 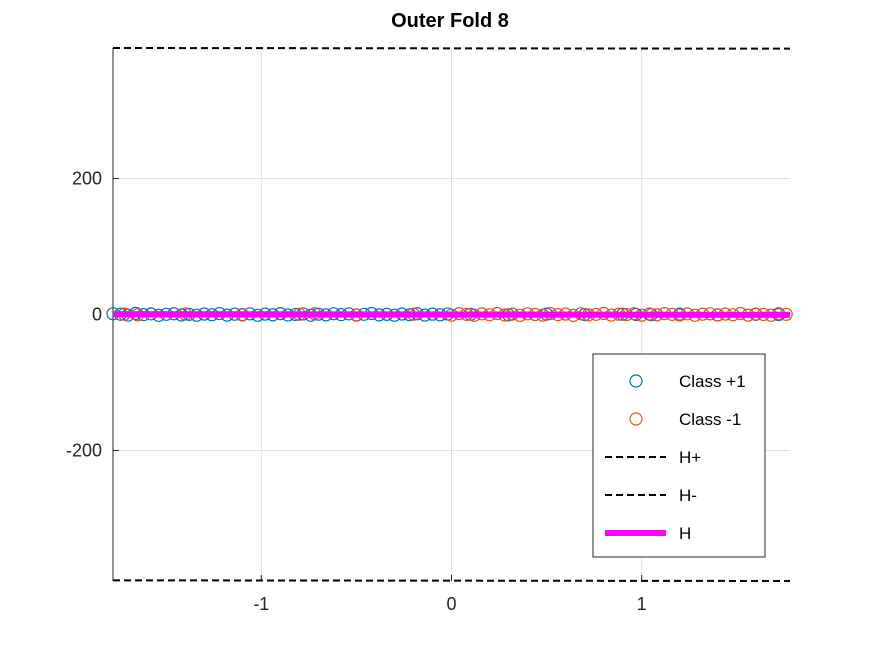 I want to click on legend-label: H, so click(x=685, y=533).